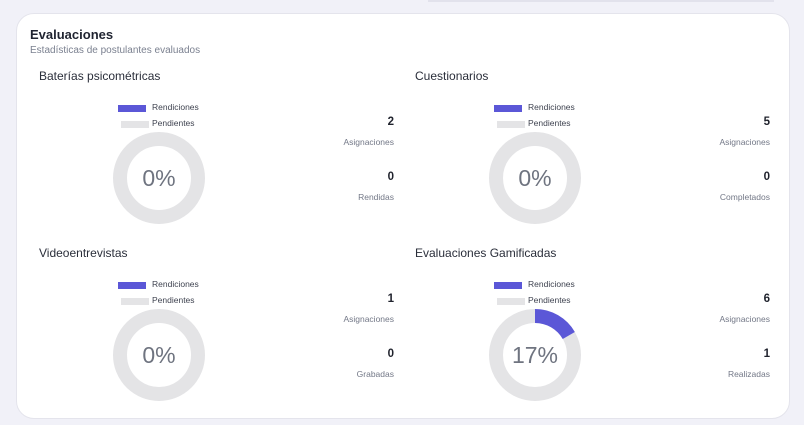 This screenshot has height=425, width=804. I want to click on stat-value: 5, so click(766, 122).